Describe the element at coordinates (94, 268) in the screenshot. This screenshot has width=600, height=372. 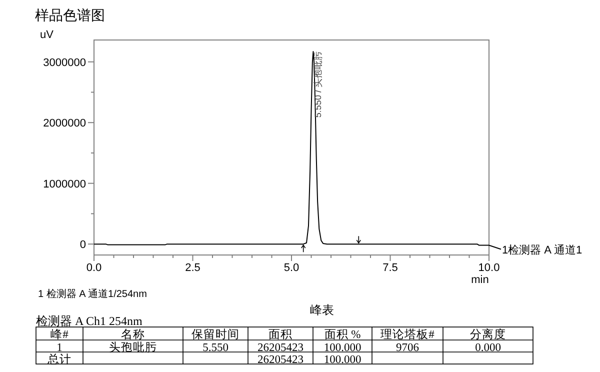
I see `x-tick-label: 0.0` at that location.